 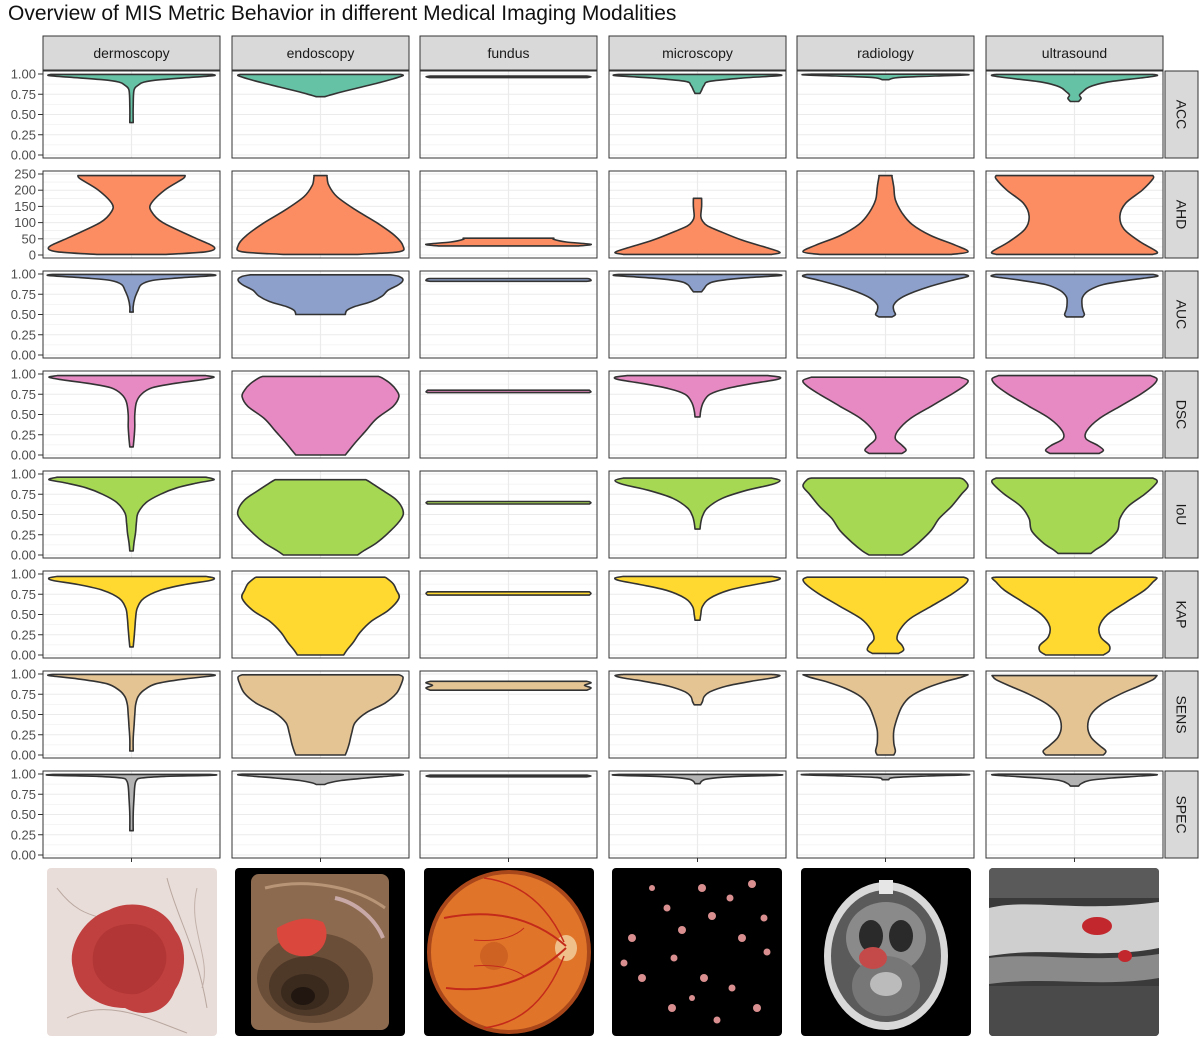 What do you see at coordinates (23, 274) in the screenshot?
I see `y-tick-label-AUC: 1.00` at bounding box center [23, 274].